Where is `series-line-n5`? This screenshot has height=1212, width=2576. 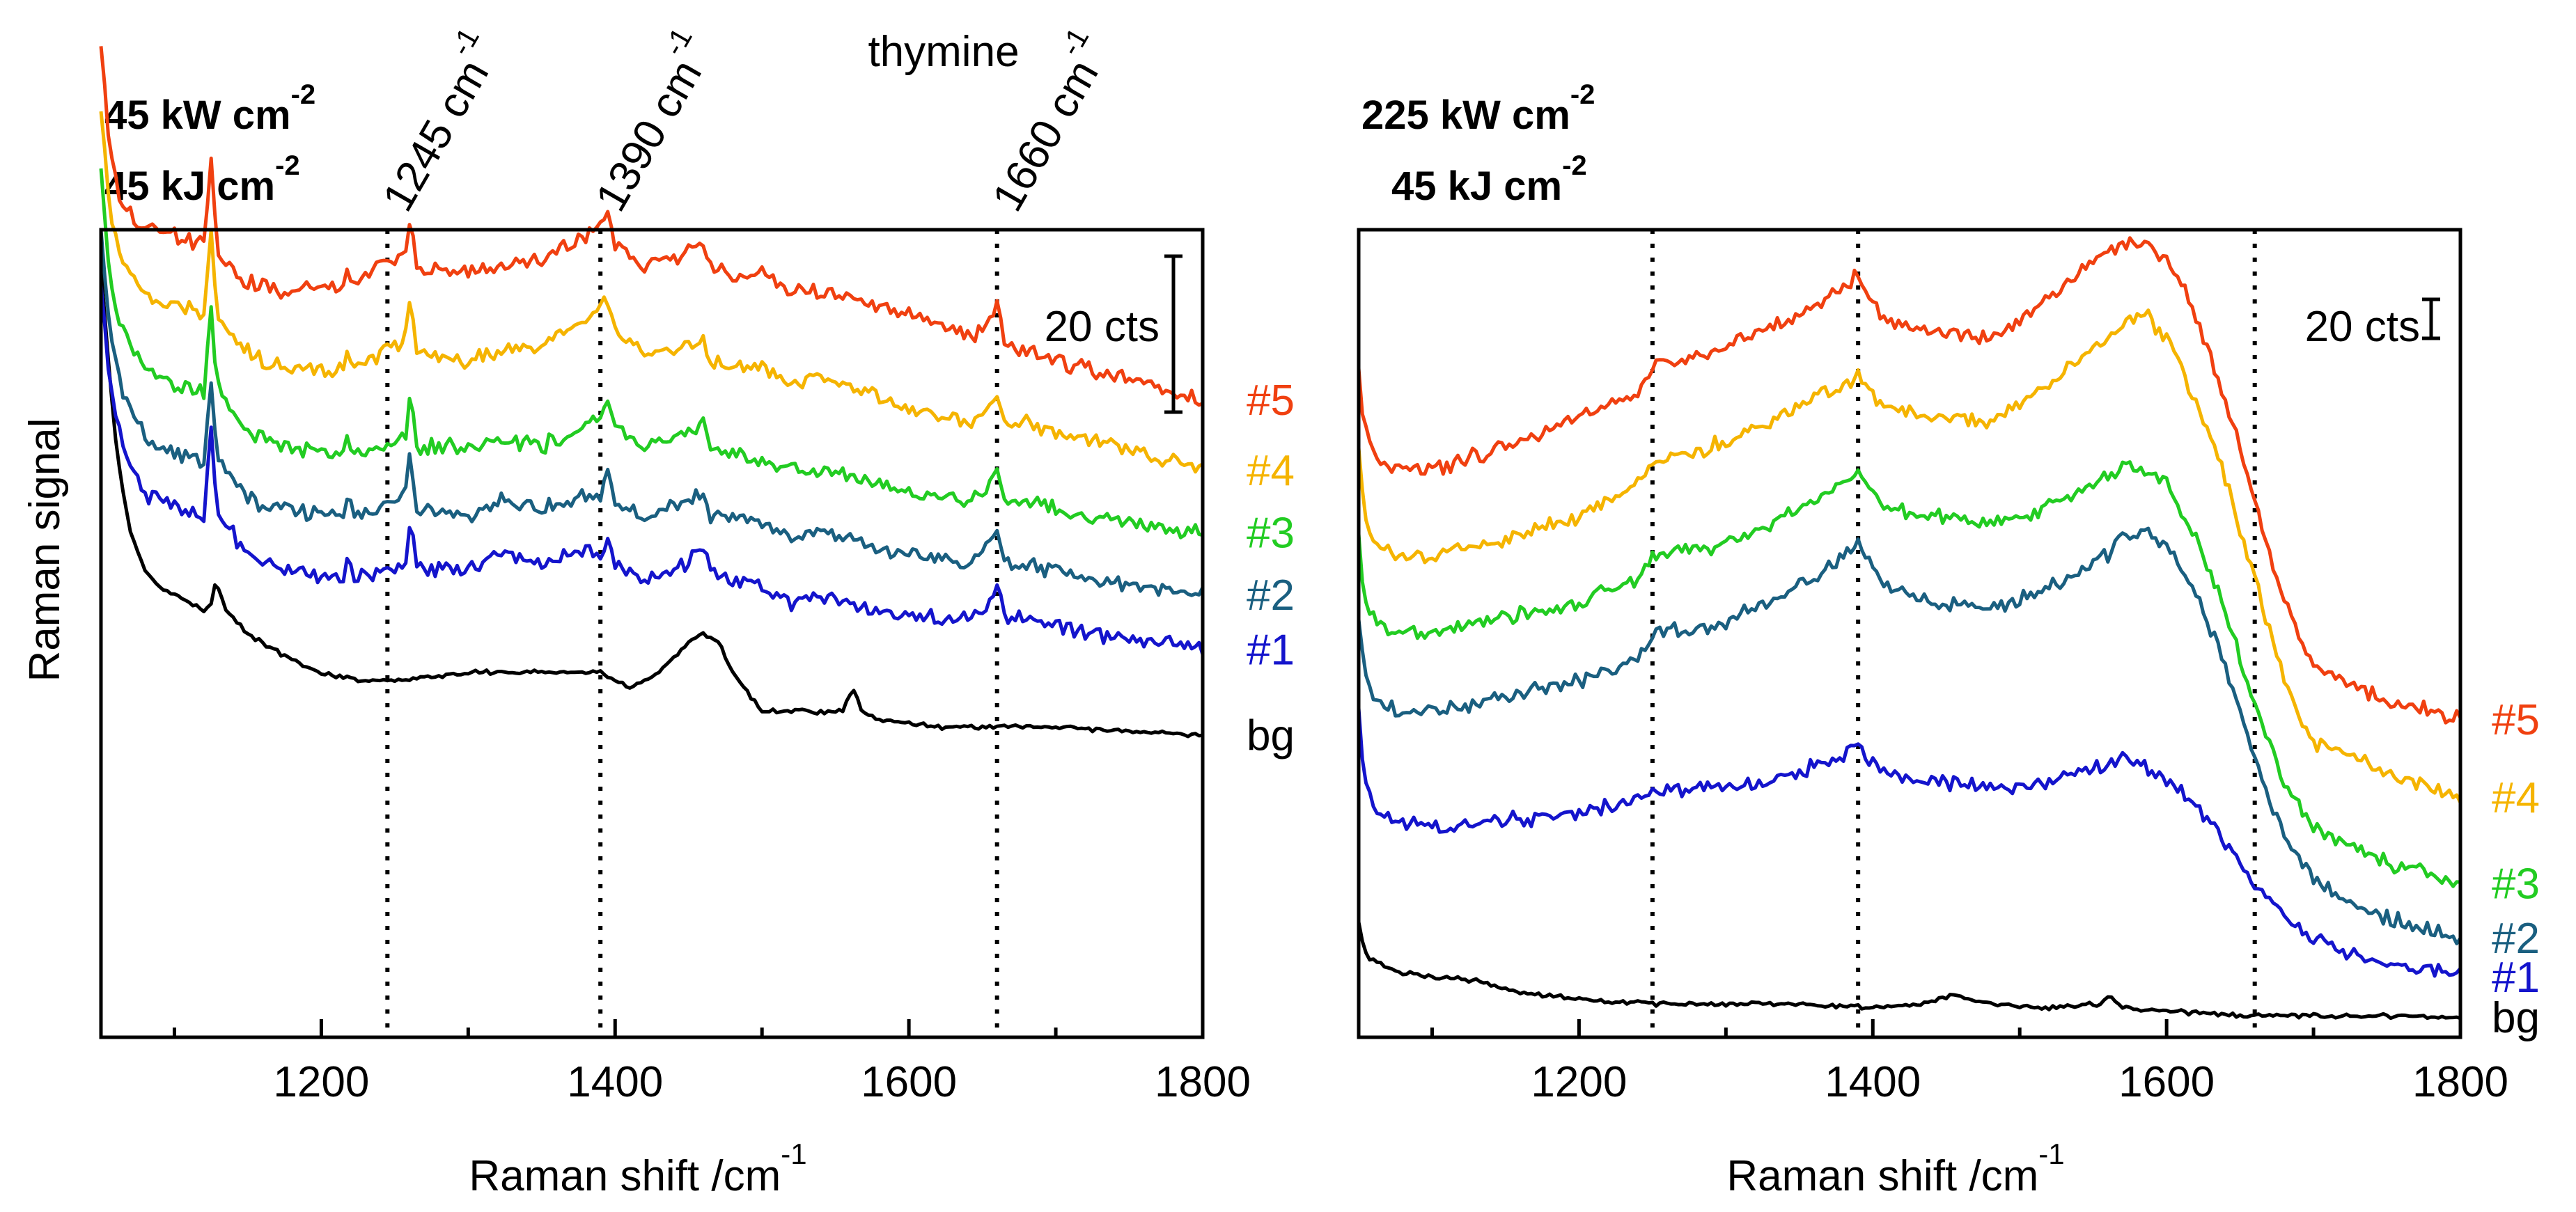 series-line-n5 is located at coordinates (651, 227).